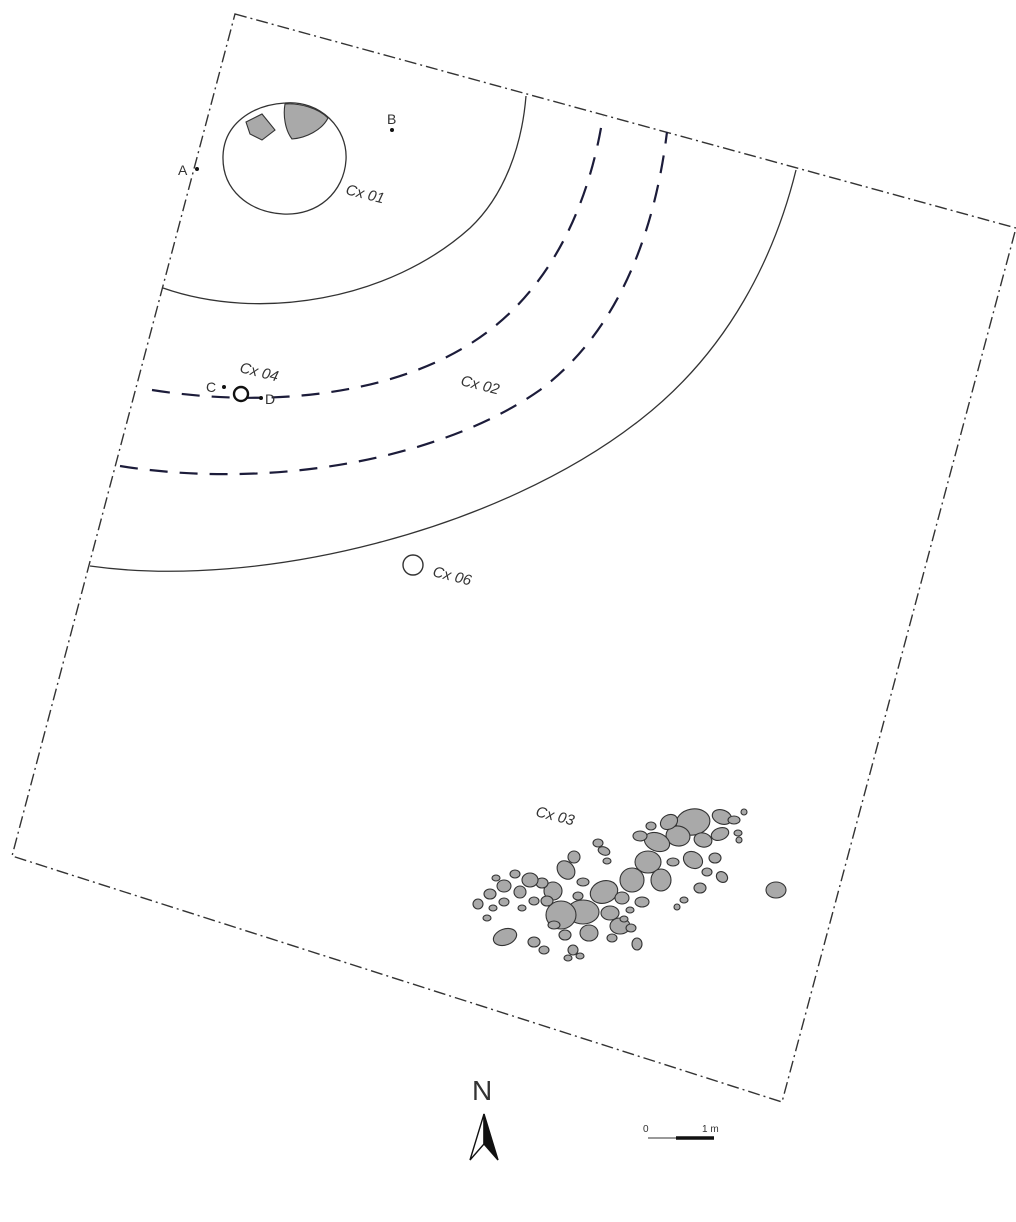 Image resolution: width=1016 pixels, height=1222 pixels. I want to click on posthole-cx06, so click(413, 565).